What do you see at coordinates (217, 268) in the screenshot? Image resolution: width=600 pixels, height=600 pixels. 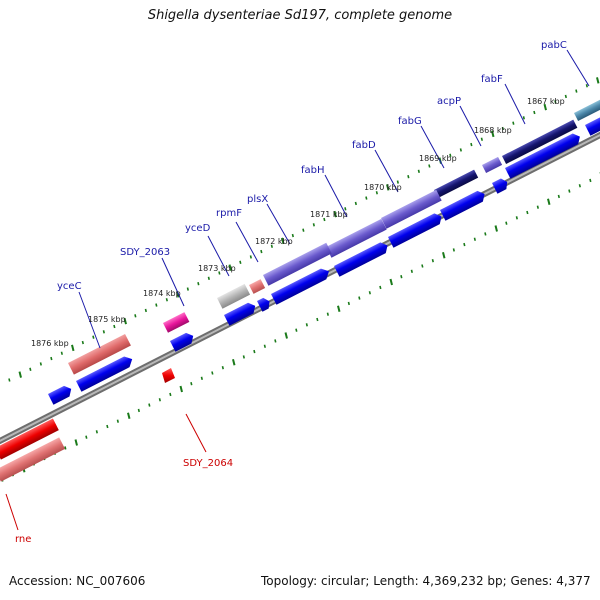 I see `tick-label-1873: 1873 kbp` at bounding box center [217, 268].